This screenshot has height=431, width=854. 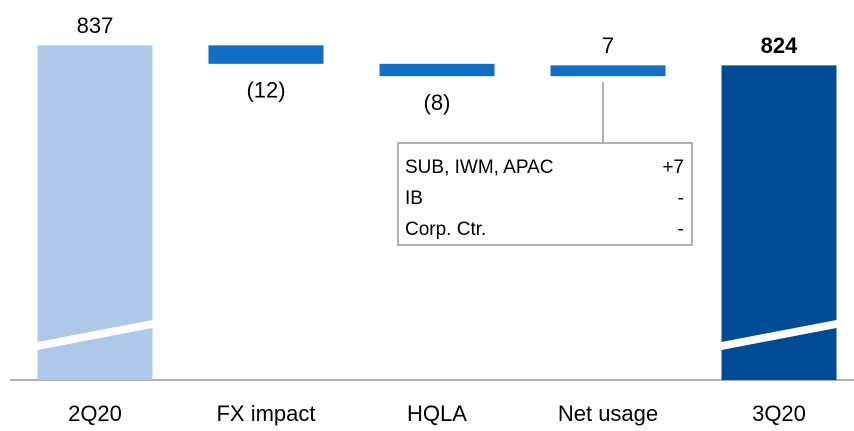 What do you see at coordinates (95, 25) in the screenshot?
I see `value-label: 837` at bounding box center [95, 25].